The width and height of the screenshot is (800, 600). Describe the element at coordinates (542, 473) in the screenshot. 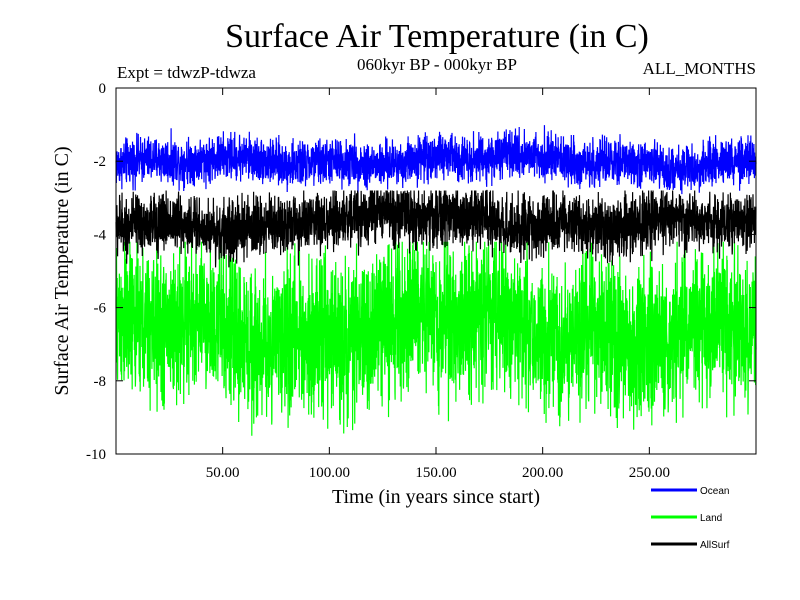

I see `x-tick-label: 200.00` at that location.